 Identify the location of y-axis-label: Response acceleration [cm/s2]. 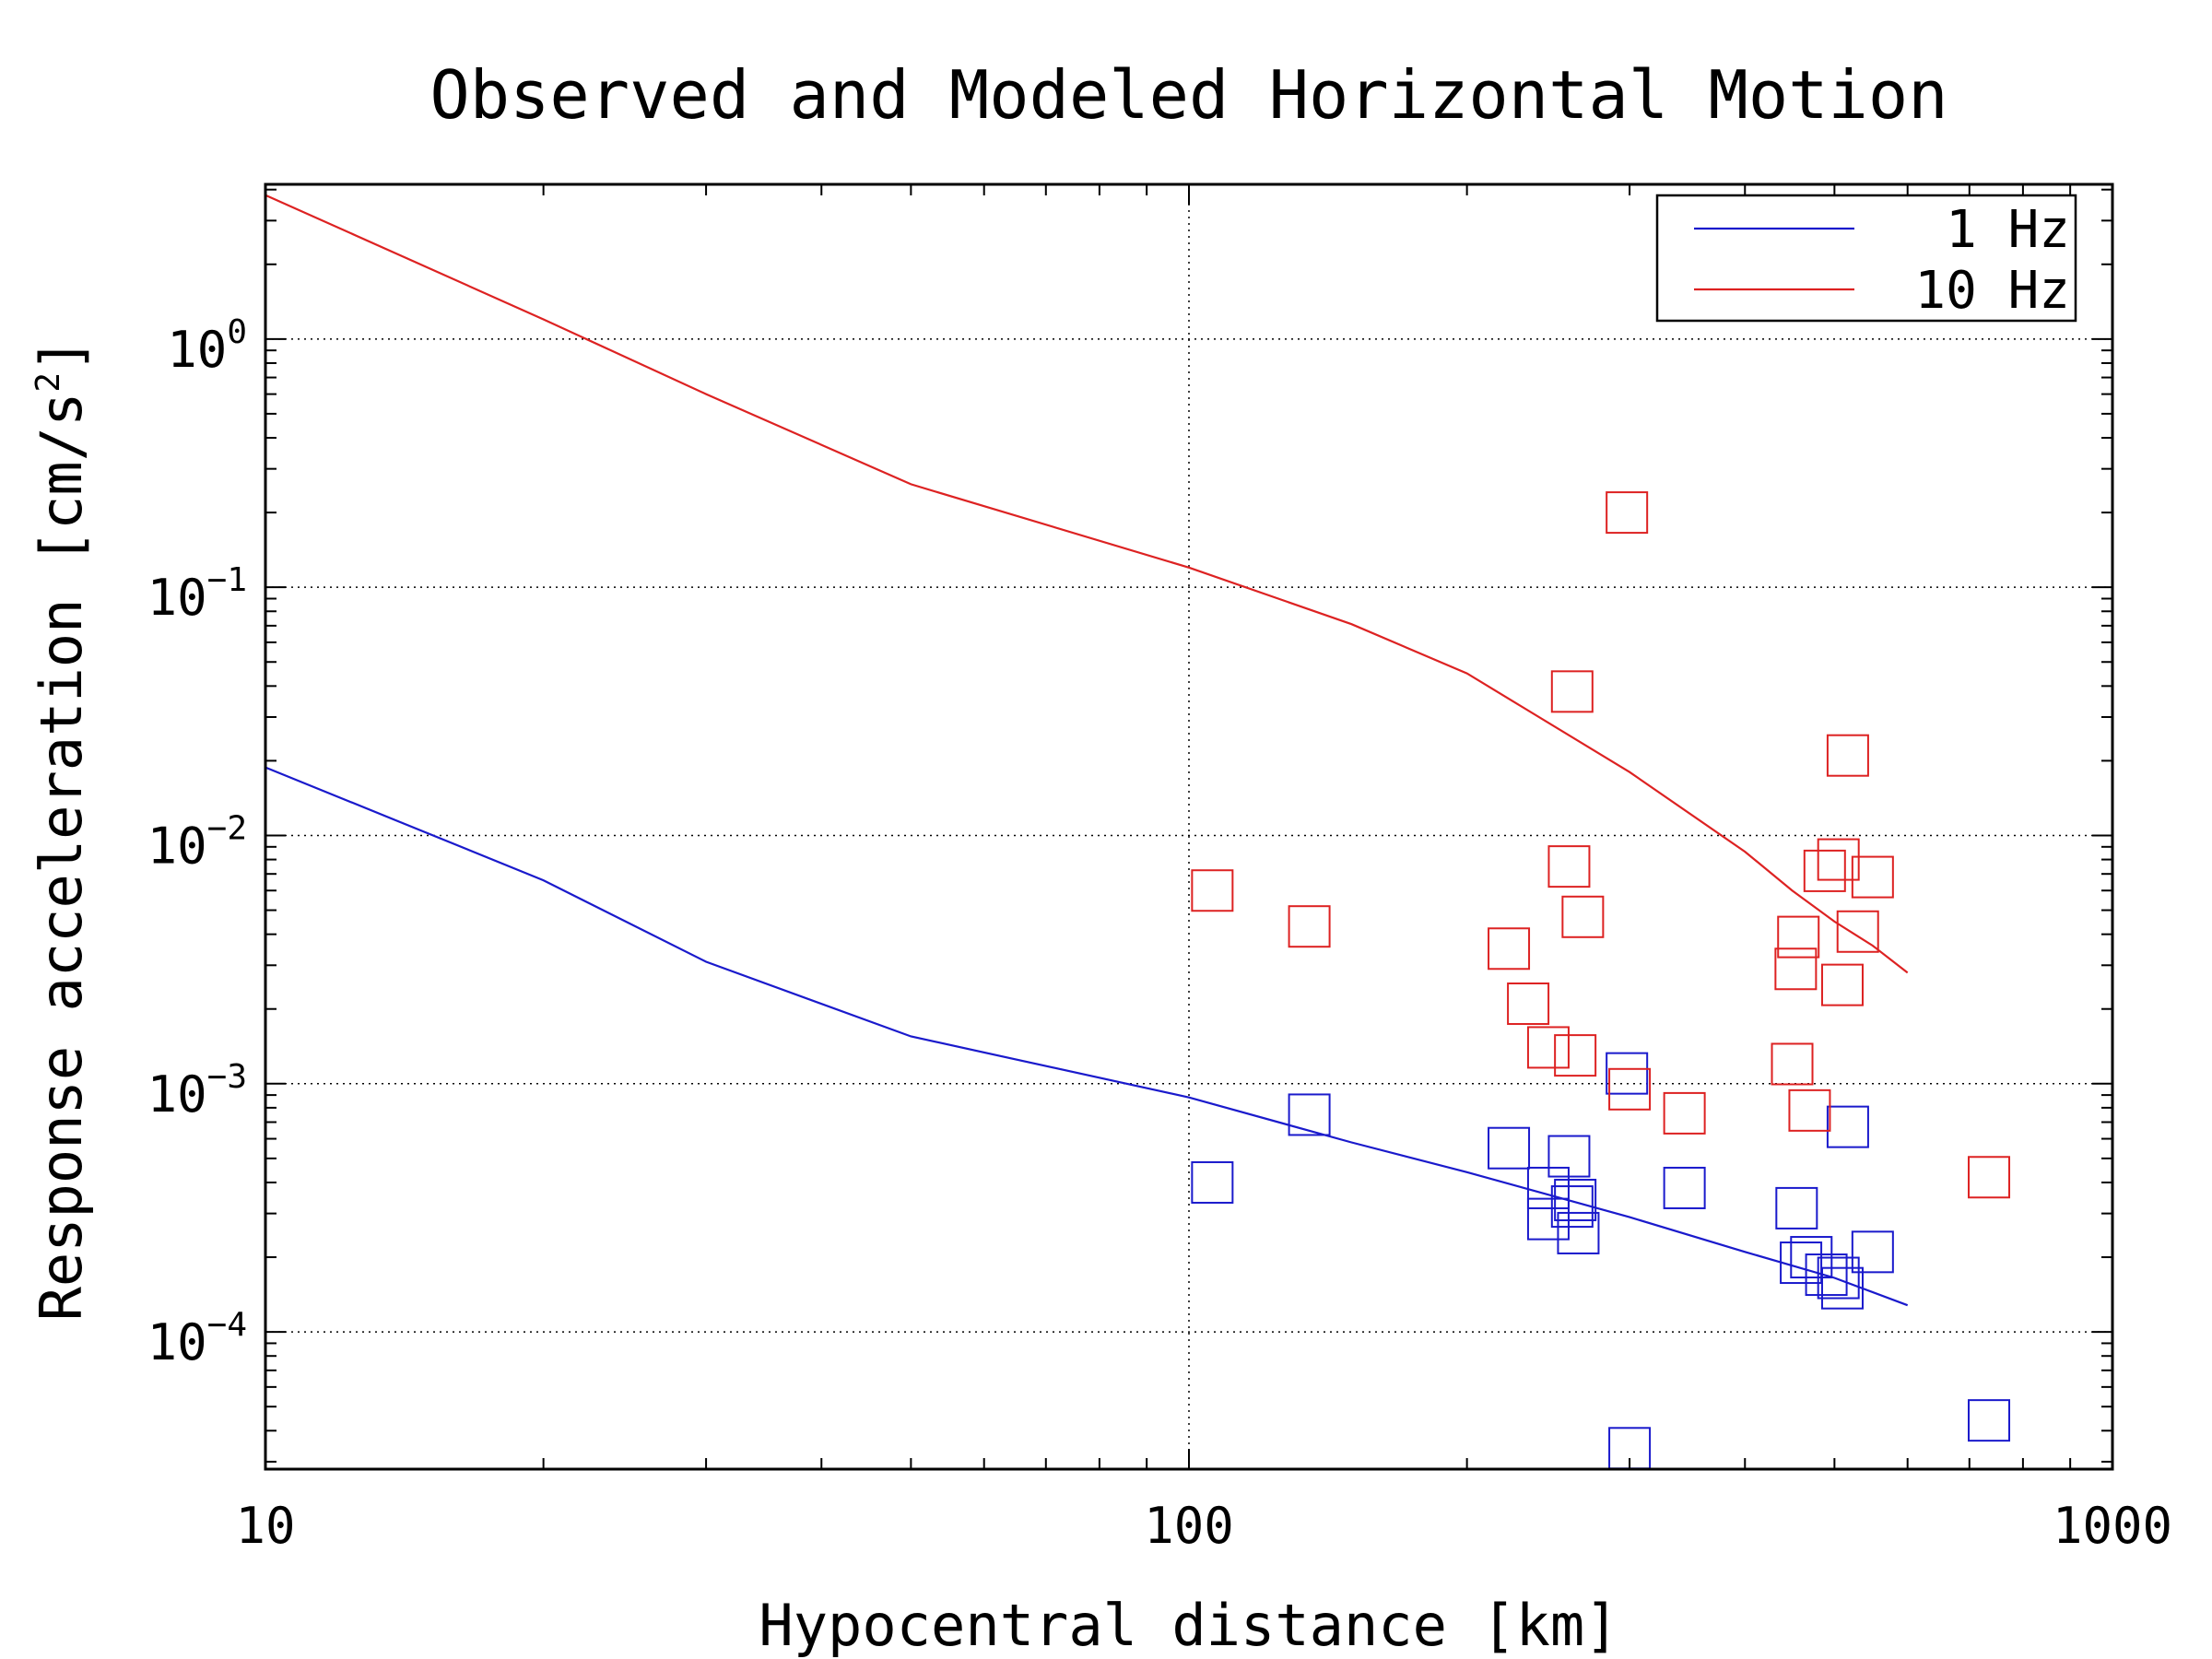
(61, 830).